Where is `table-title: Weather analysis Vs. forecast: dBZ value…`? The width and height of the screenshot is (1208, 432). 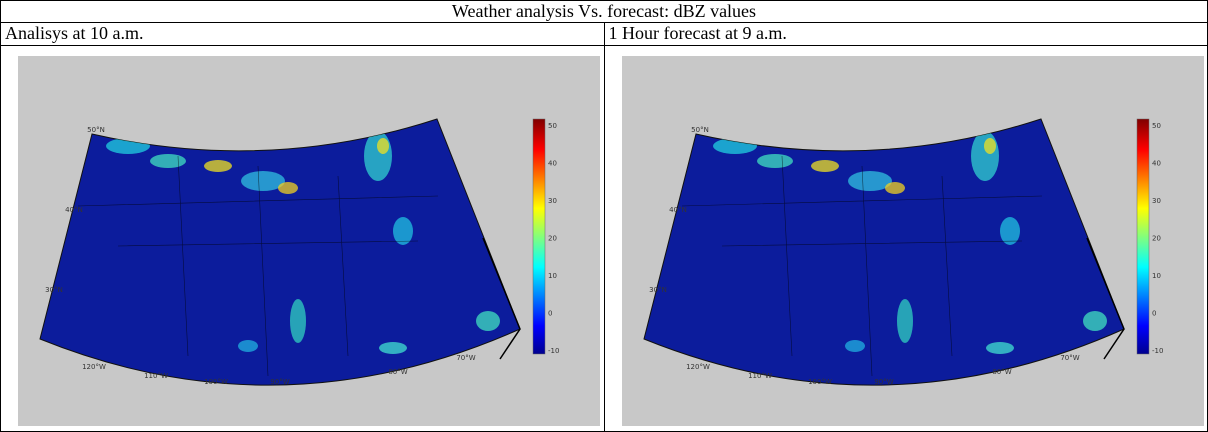
table-title: Weather analysis Vs. forecast: dBZ value… is located at coordinates (604, 11).